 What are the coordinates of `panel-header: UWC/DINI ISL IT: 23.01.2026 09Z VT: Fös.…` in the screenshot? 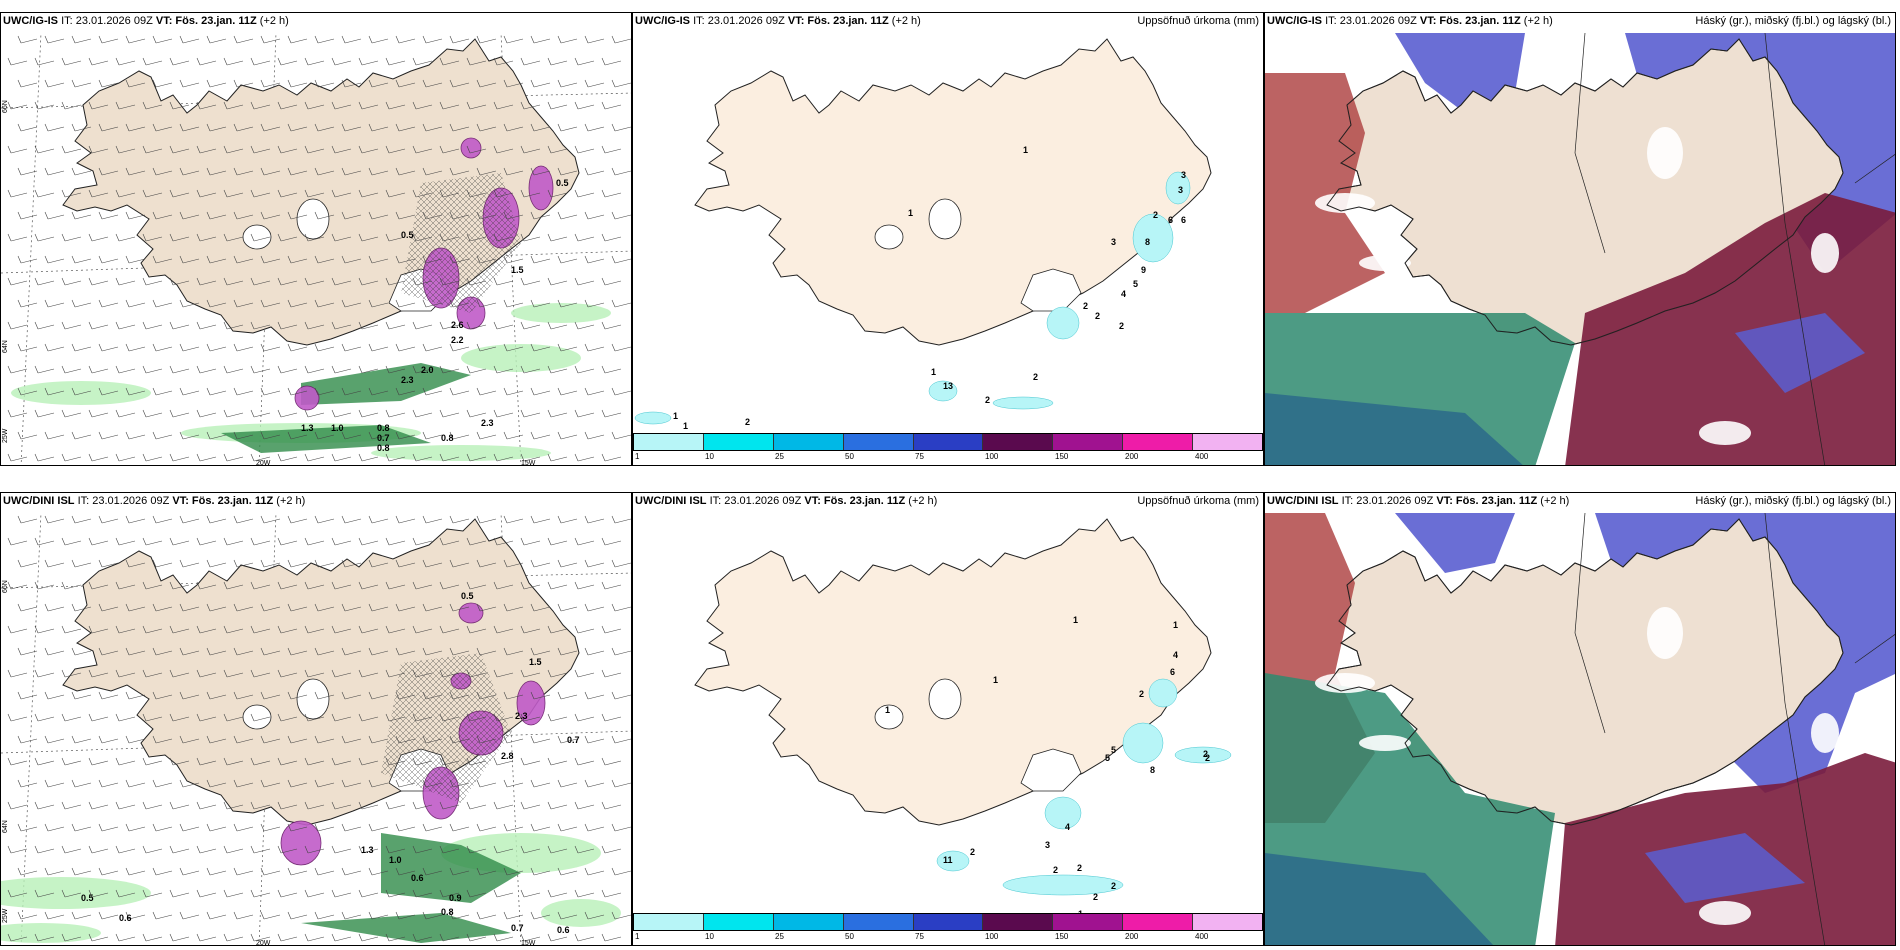 It's located at (1418, 501).